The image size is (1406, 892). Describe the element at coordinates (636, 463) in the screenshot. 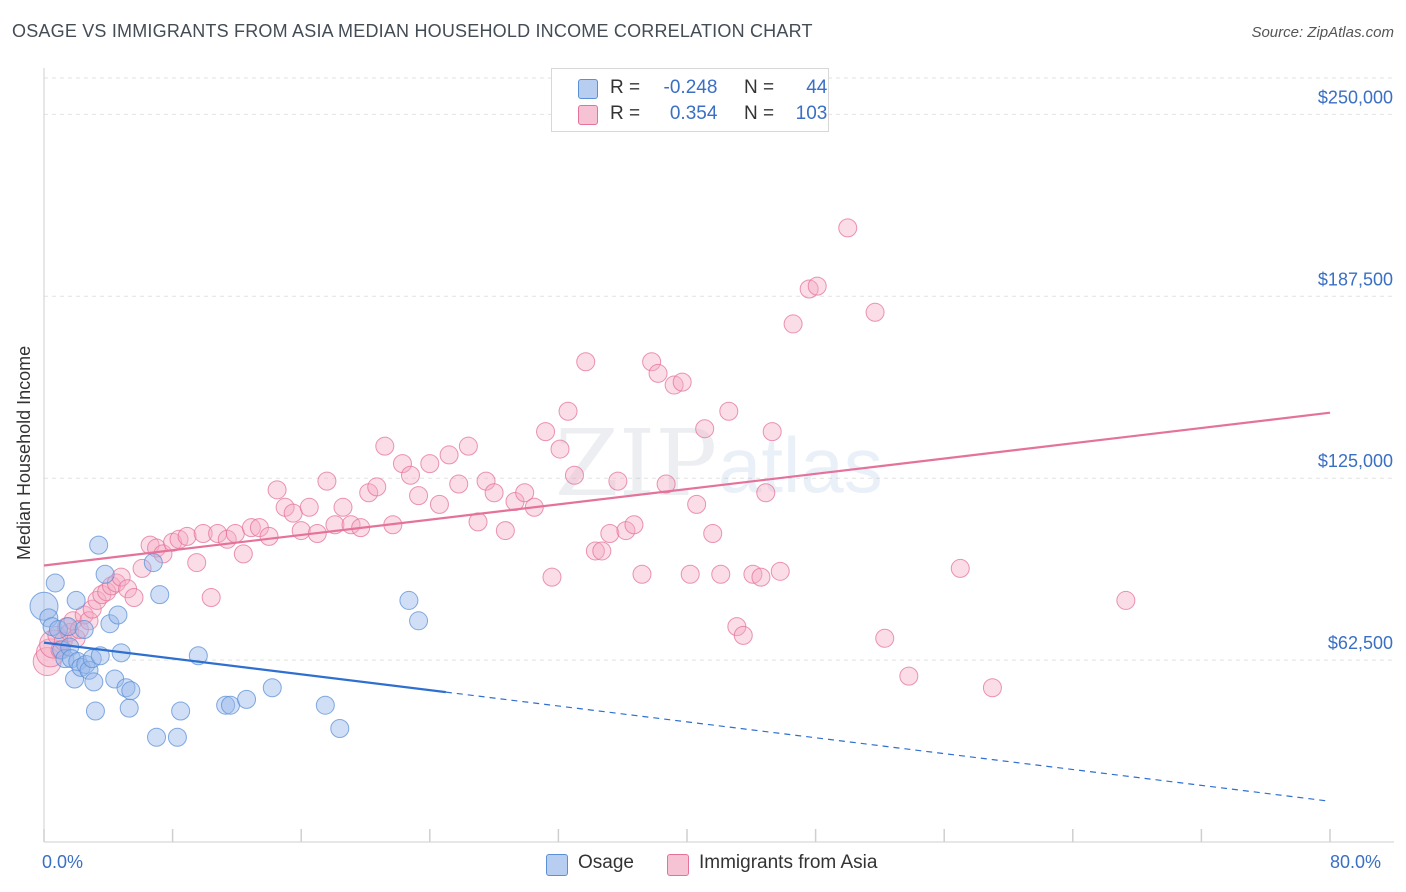

I see `watermark-zip: ZIP` at that location.